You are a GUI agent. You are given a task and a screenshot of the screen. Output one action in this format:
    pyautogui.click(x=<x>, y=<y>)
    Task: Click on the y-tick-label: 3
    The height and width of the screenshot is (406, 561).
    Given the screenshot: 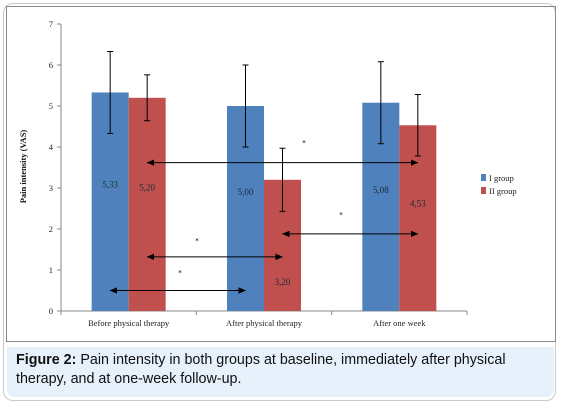 What is the action you would take?
    pyautogui.click(x=51, y=188)
    